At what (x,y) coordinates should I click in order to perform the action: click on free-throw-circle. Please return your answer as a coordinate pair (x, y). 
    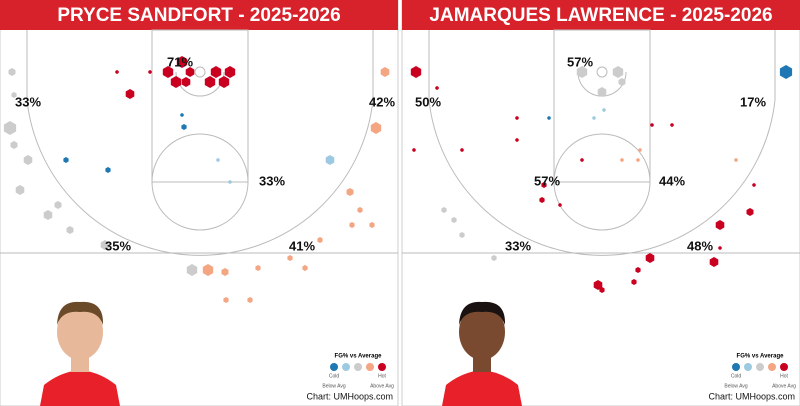
    Looking at the image, I should click on (200, 182).